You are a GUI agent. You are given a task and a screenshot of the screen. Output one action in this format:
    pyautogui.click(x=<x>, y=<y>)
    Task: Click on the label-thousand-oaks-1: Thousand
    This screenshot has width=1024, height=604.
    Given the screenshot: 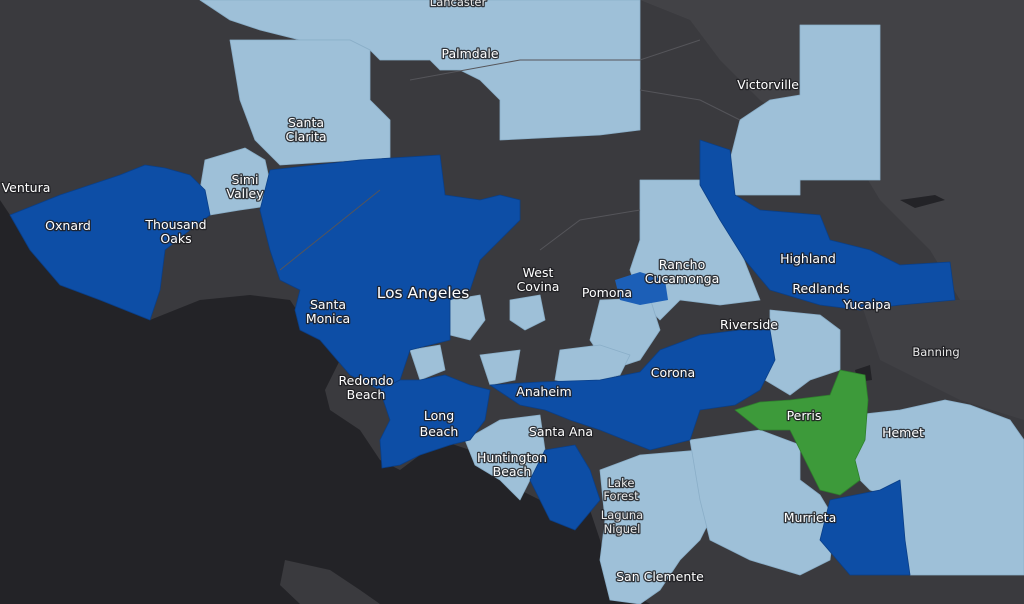 What is the action you would take?
    pyautogui.click(x=175, y=224)
    